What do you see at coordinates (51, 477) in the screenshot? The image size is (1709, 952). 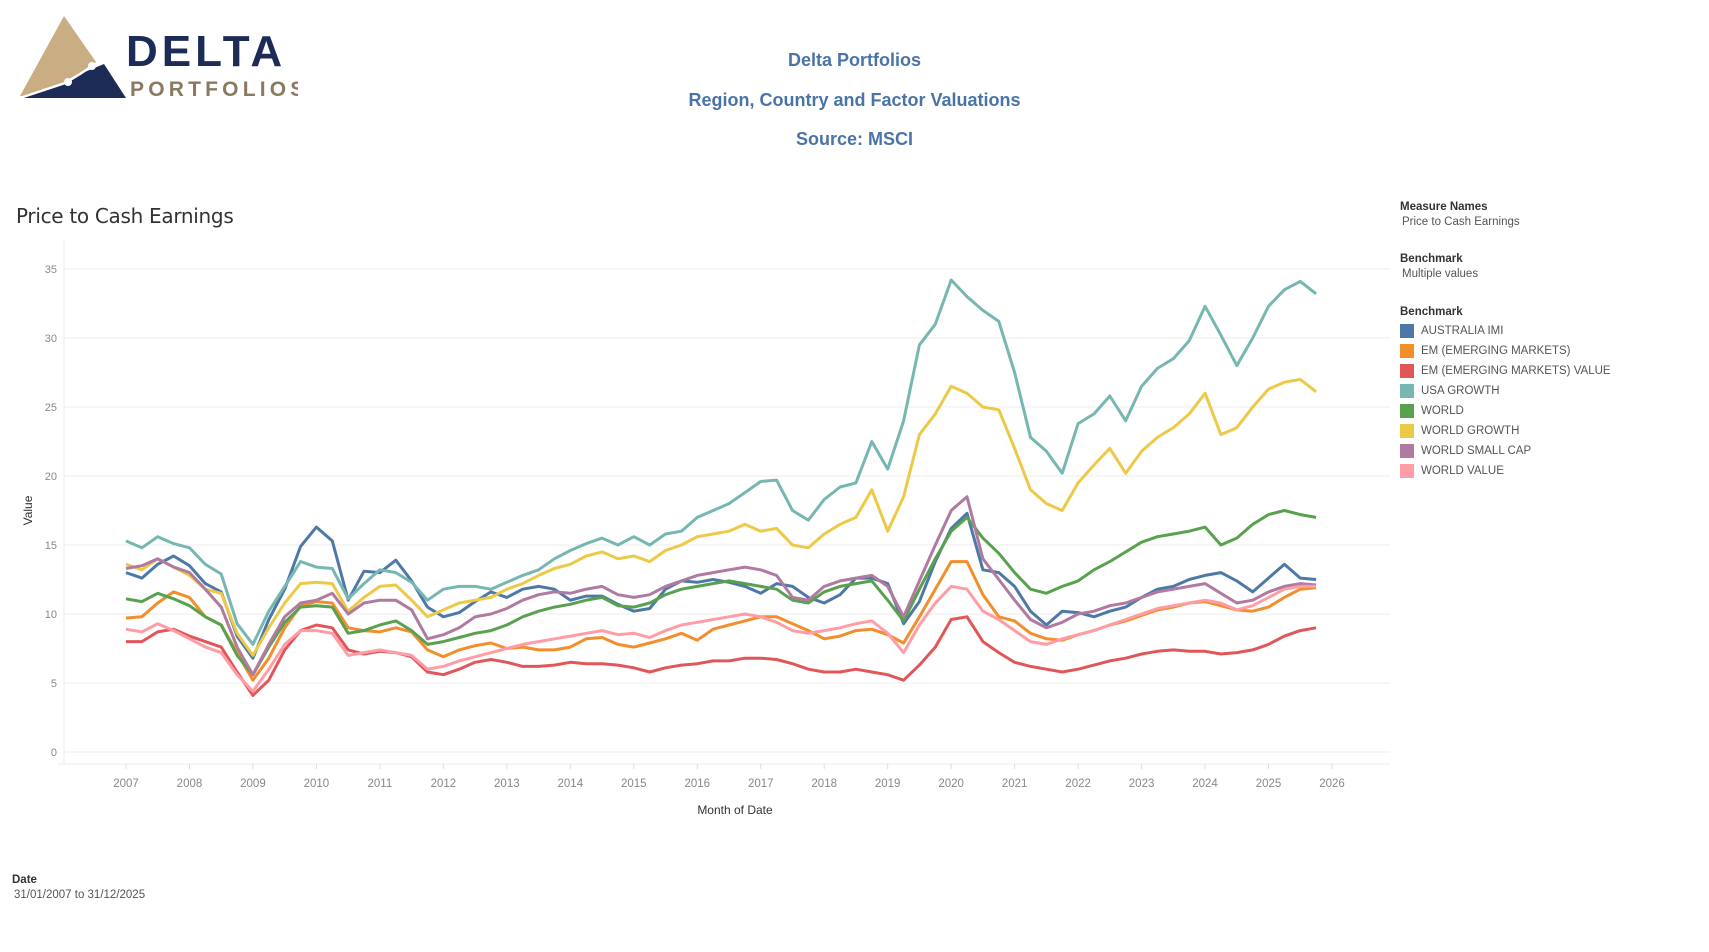 I see `y-tick-label: 20` at bounding box center [51, 477].